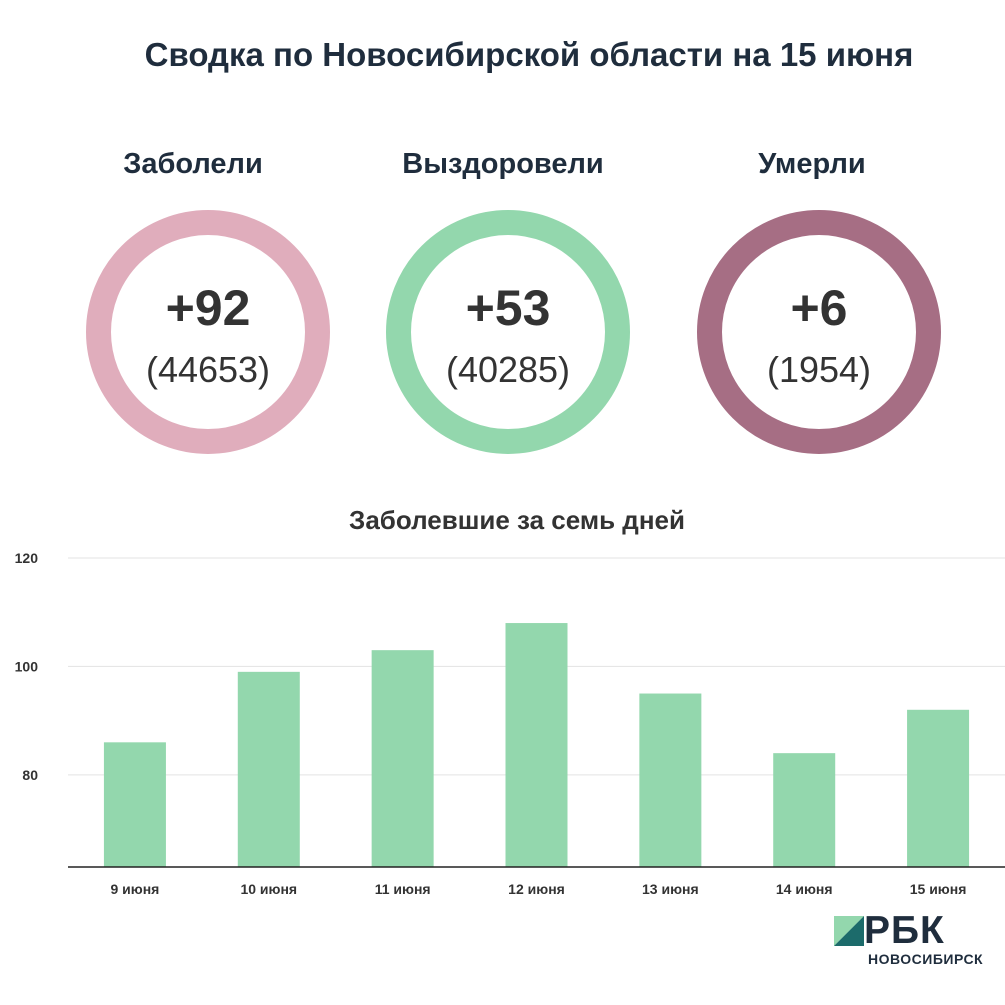 This screenshot has width=1005, height=1005. What do you see at coordinates (904, 930) in the screenshot?
I see `logo-name: РБК` at bounding box center [904, 930].